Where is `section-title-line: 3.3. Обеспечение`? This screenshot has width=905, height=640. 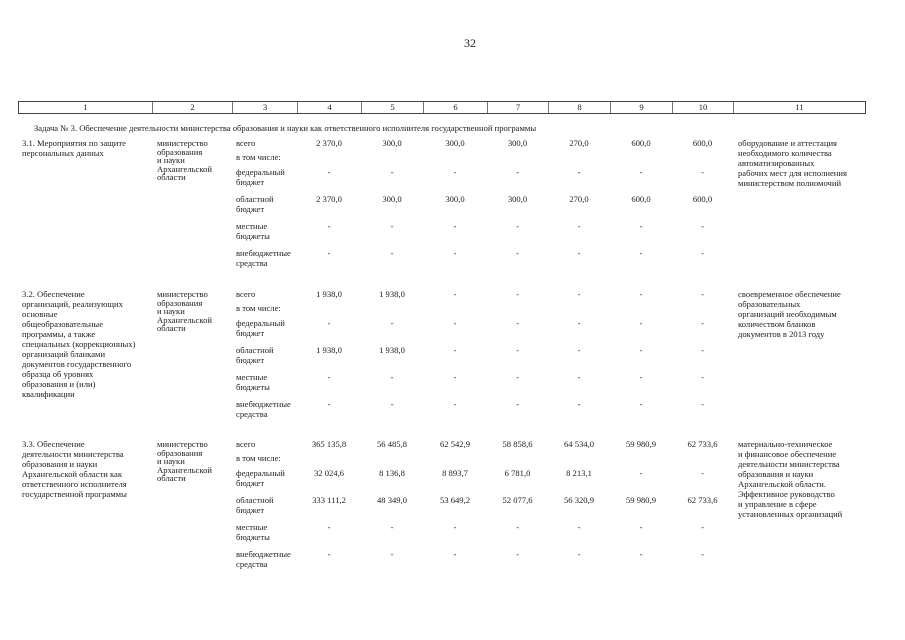
section-title-line: 3.3. Обеспечение is located at coordinates (53, 444).